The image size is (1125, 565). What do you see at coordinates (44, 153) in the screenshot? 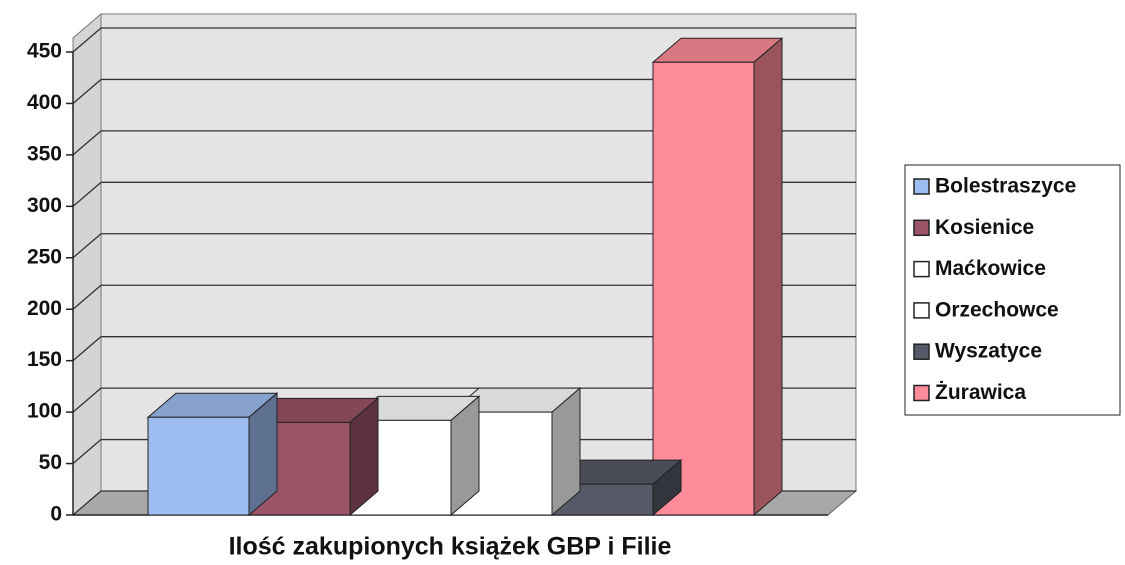
I see `y-tick-label: 350` at bounding box center [44, 153].